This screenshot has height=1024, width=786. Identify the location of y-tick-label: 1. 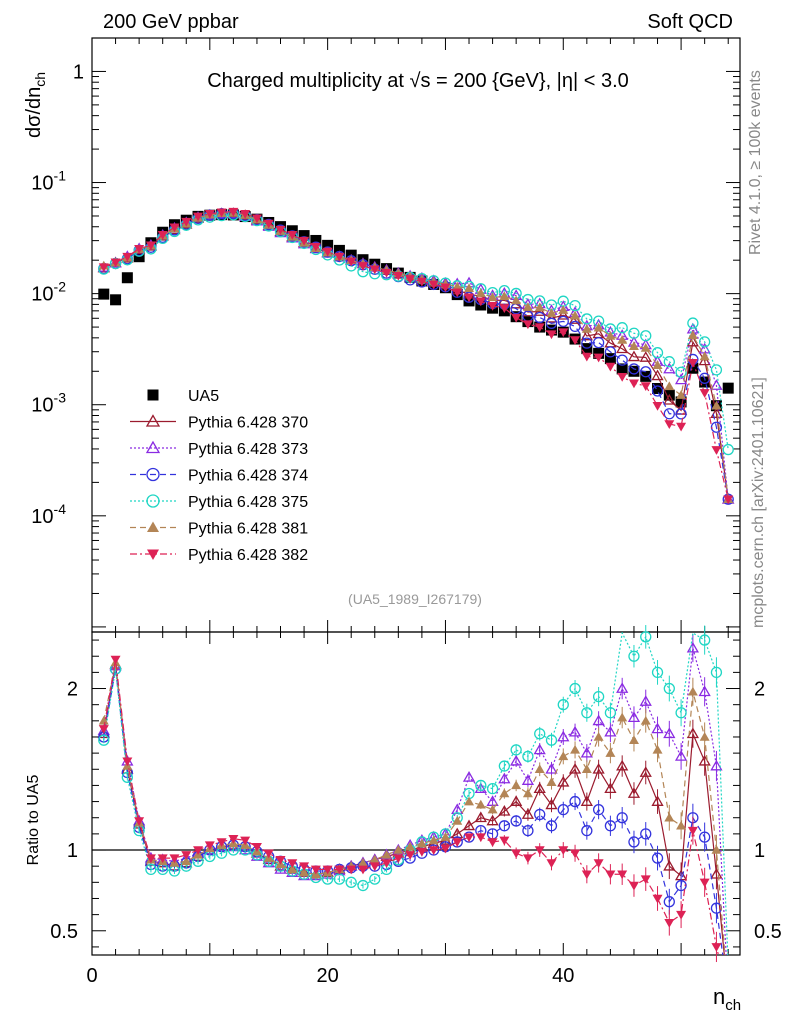
(78, 72).